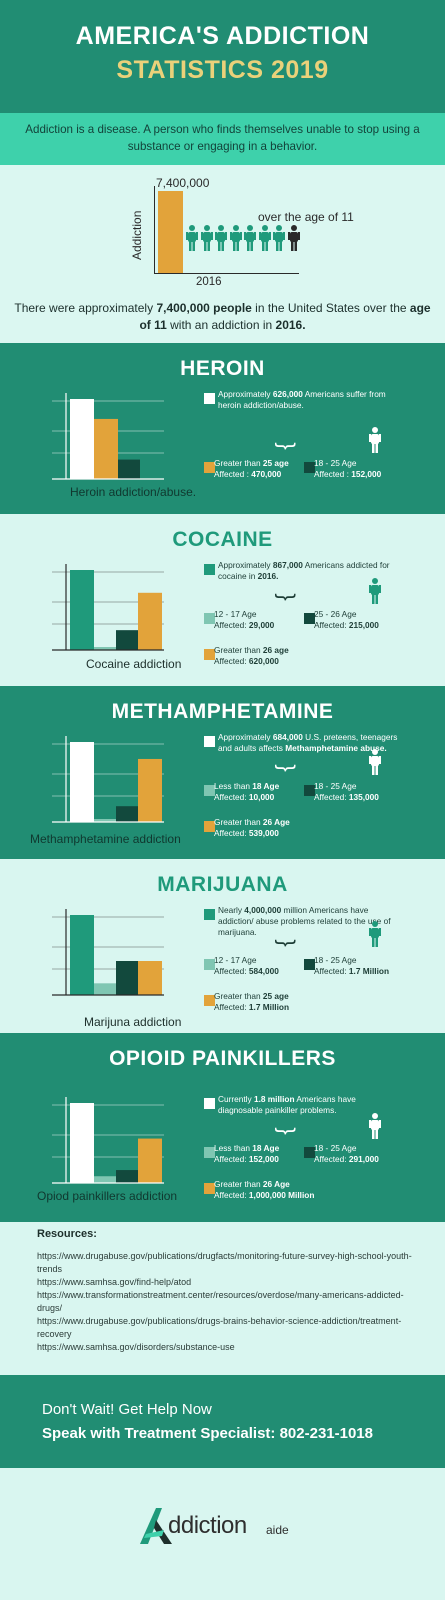 The height and width of the screenshot is (1600, 445). What do you see at coordinates (263, 1159) in the screenshot?
I see `legend-affected-value: 152,000` at bounding box center [263, 1159].